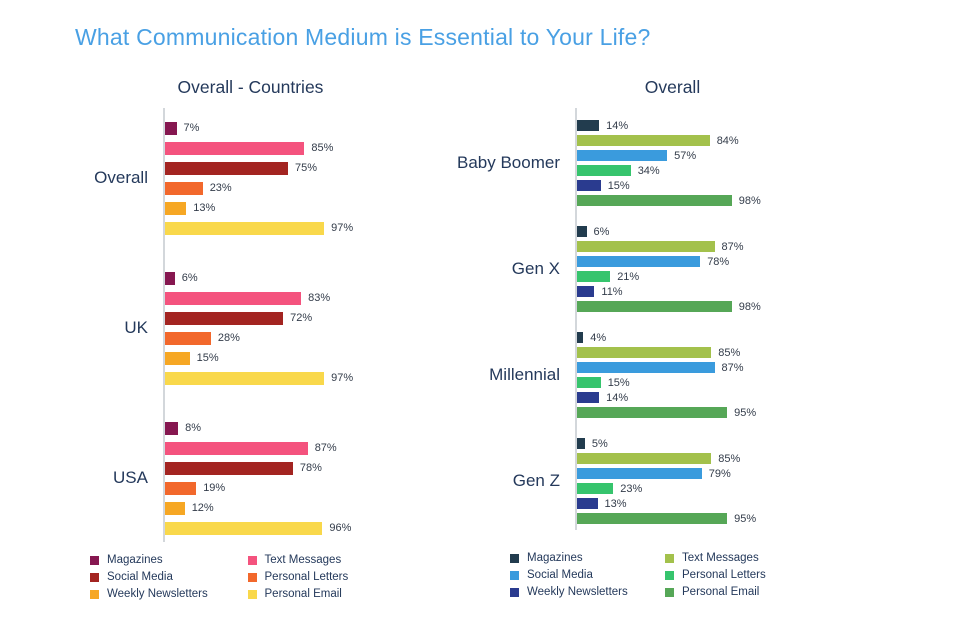  I want to click on category-label: Millennial, so click(524, 374).